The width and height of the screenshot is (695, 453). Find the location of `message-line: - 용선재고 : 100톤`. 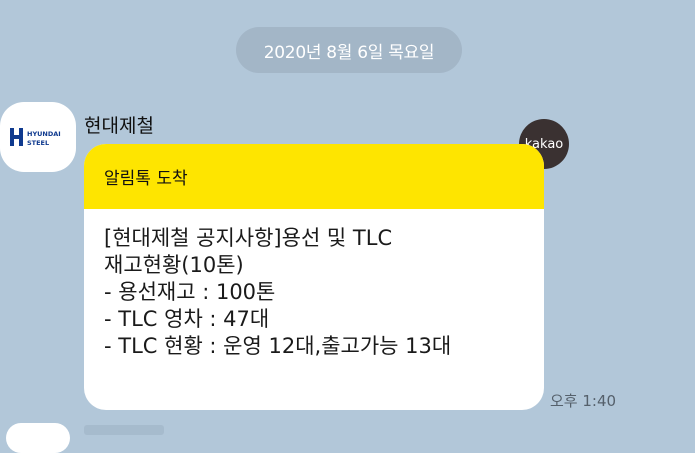

message-line: - 용선재고 : 100톤 is located at coordinates (190, 292).